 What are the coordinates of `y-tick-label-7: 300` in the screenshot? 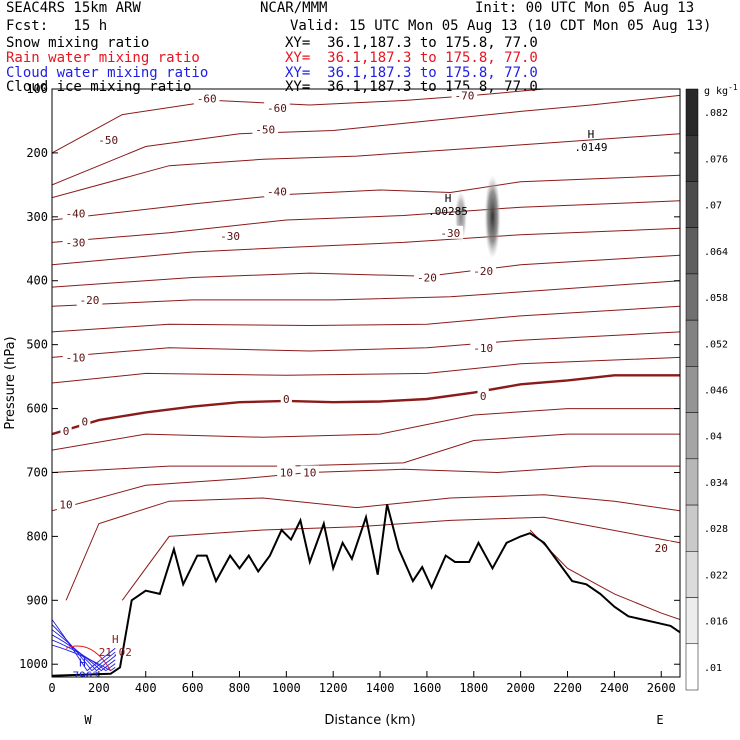 It's located at (37, 217).